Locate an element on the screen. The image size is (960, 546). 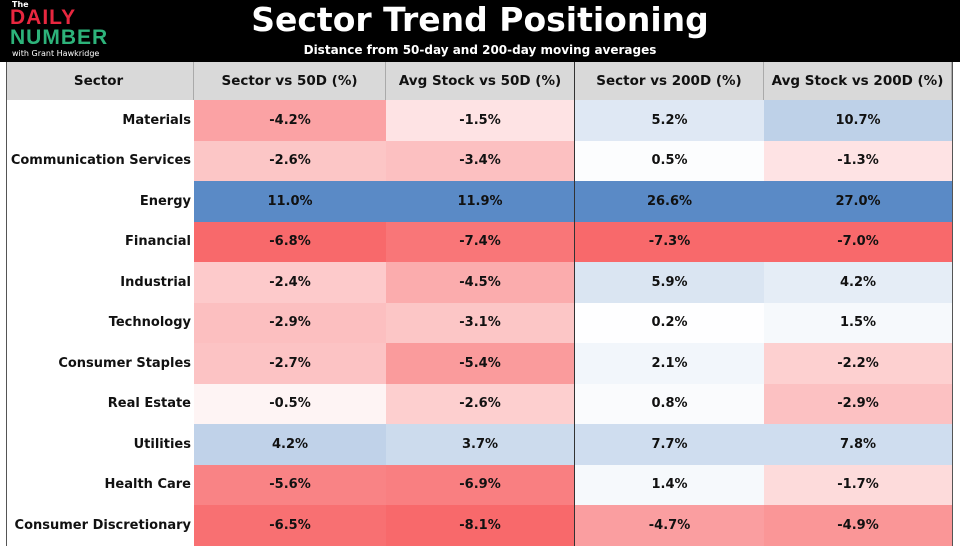
table-row: Health Care -5.6% -6.9% 1.4% -1.7% is located at coordinates (479, 484).